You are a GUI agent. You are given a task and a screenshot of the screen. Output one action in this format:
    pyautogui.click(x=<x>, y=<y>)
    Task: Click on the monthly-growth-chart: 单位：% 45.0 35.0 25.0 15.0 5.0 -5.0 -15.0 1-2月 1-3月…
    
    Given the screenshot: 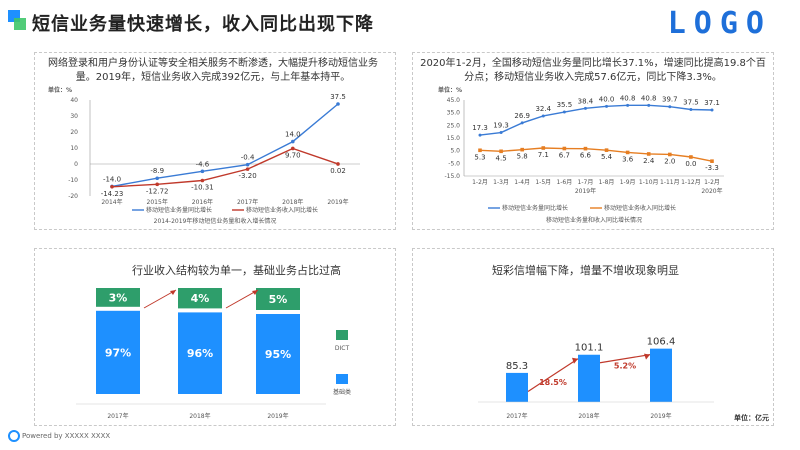 What is the action you would take?
    pyautogui.click(x=581, y=155)
    